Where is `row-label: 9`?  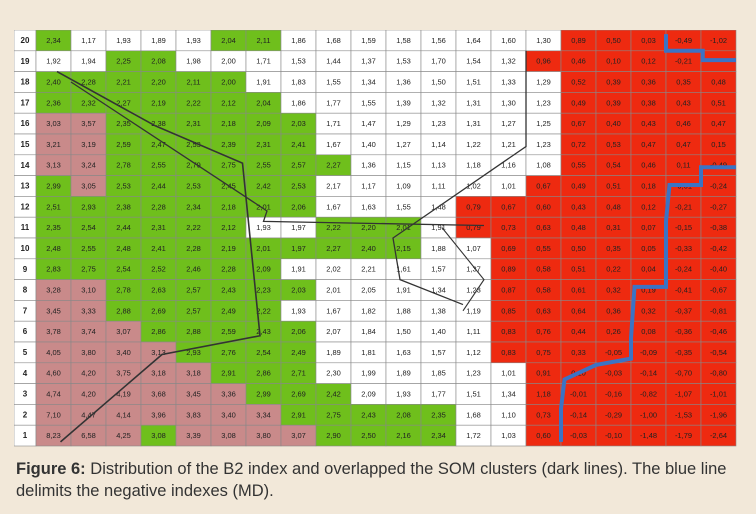 row-label: 9 is located at coordinates (25, 269).